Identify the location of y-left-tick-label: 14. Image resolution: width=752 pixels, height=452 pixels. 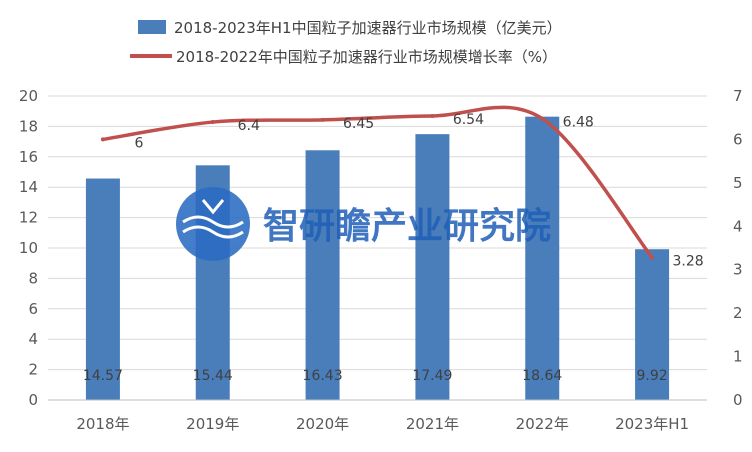
(28, 187).